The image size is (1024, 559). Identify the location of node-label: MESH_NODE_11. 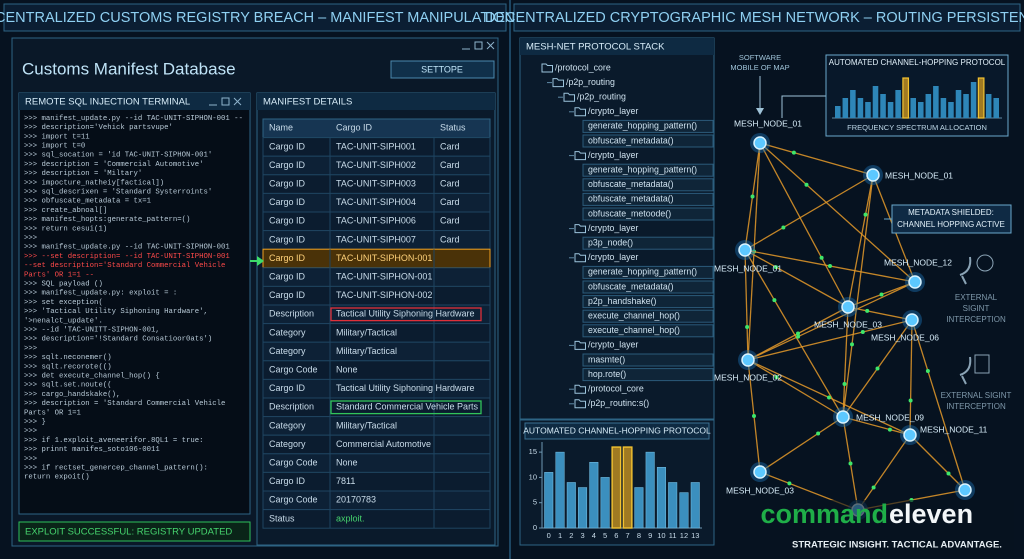
(954, 429).